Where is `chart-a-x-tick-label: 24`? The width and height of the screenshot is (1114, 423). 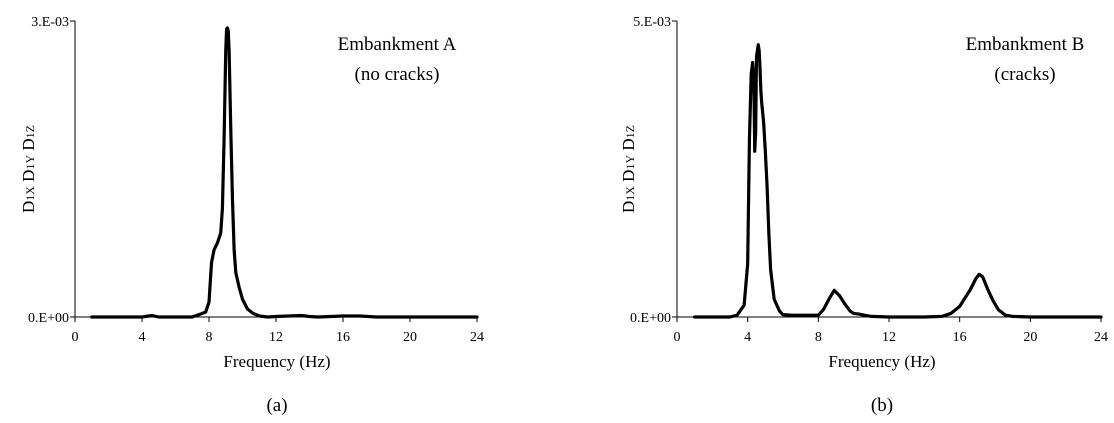 chart-a-x-tick-label: 24 is located at coordinates (477, 337).